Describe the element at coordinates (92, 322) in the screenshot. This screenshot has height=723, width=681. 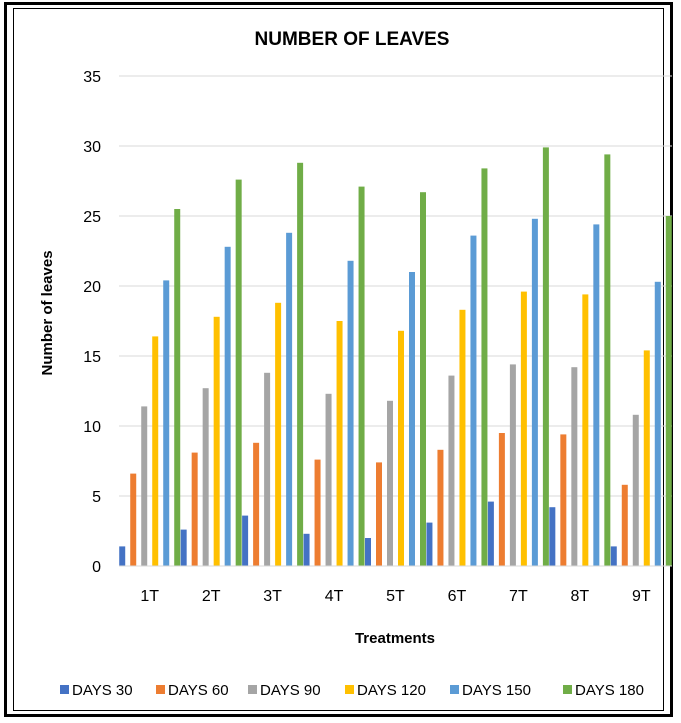
I see `y-axis-ticks: 0 5 10 15 20 25 30 35` at that location.